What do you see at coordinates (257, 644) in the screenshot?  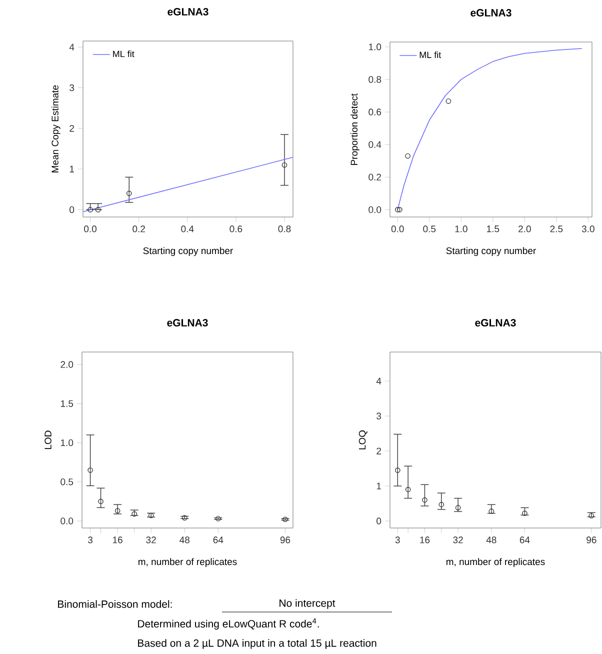 I see `text: Based on a 2 µL DNA input in a total 15 µL reaction` at bounding box center [257, 644].